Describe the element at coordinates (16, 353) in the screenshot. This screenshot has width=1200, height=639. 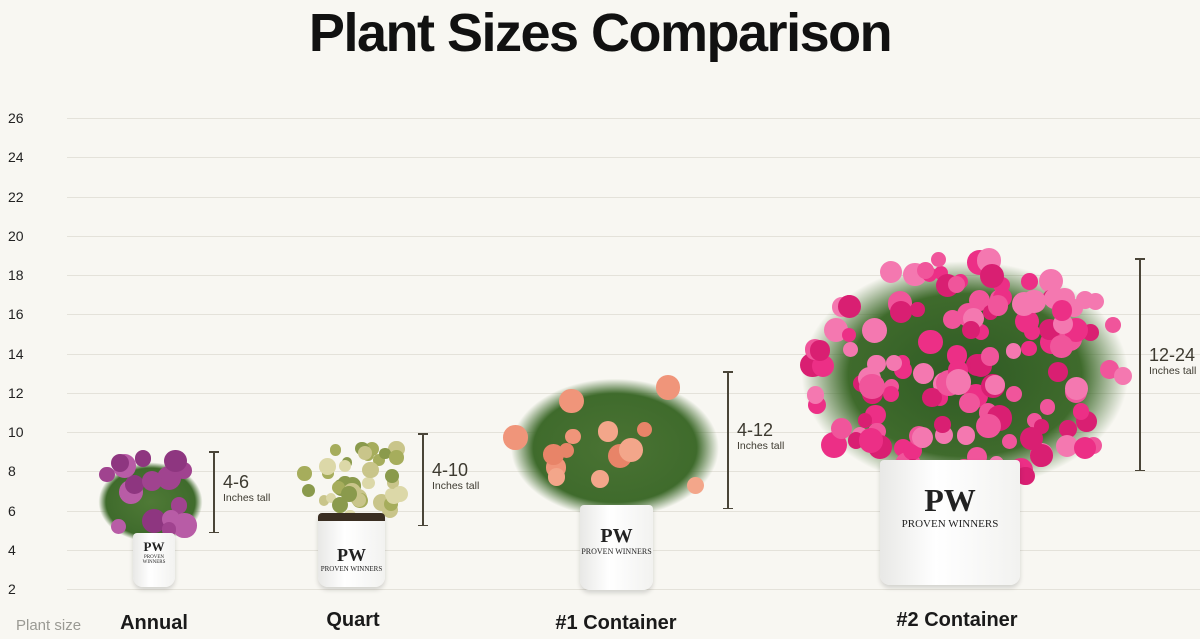
I see `y-tick-label: 14` at that location.